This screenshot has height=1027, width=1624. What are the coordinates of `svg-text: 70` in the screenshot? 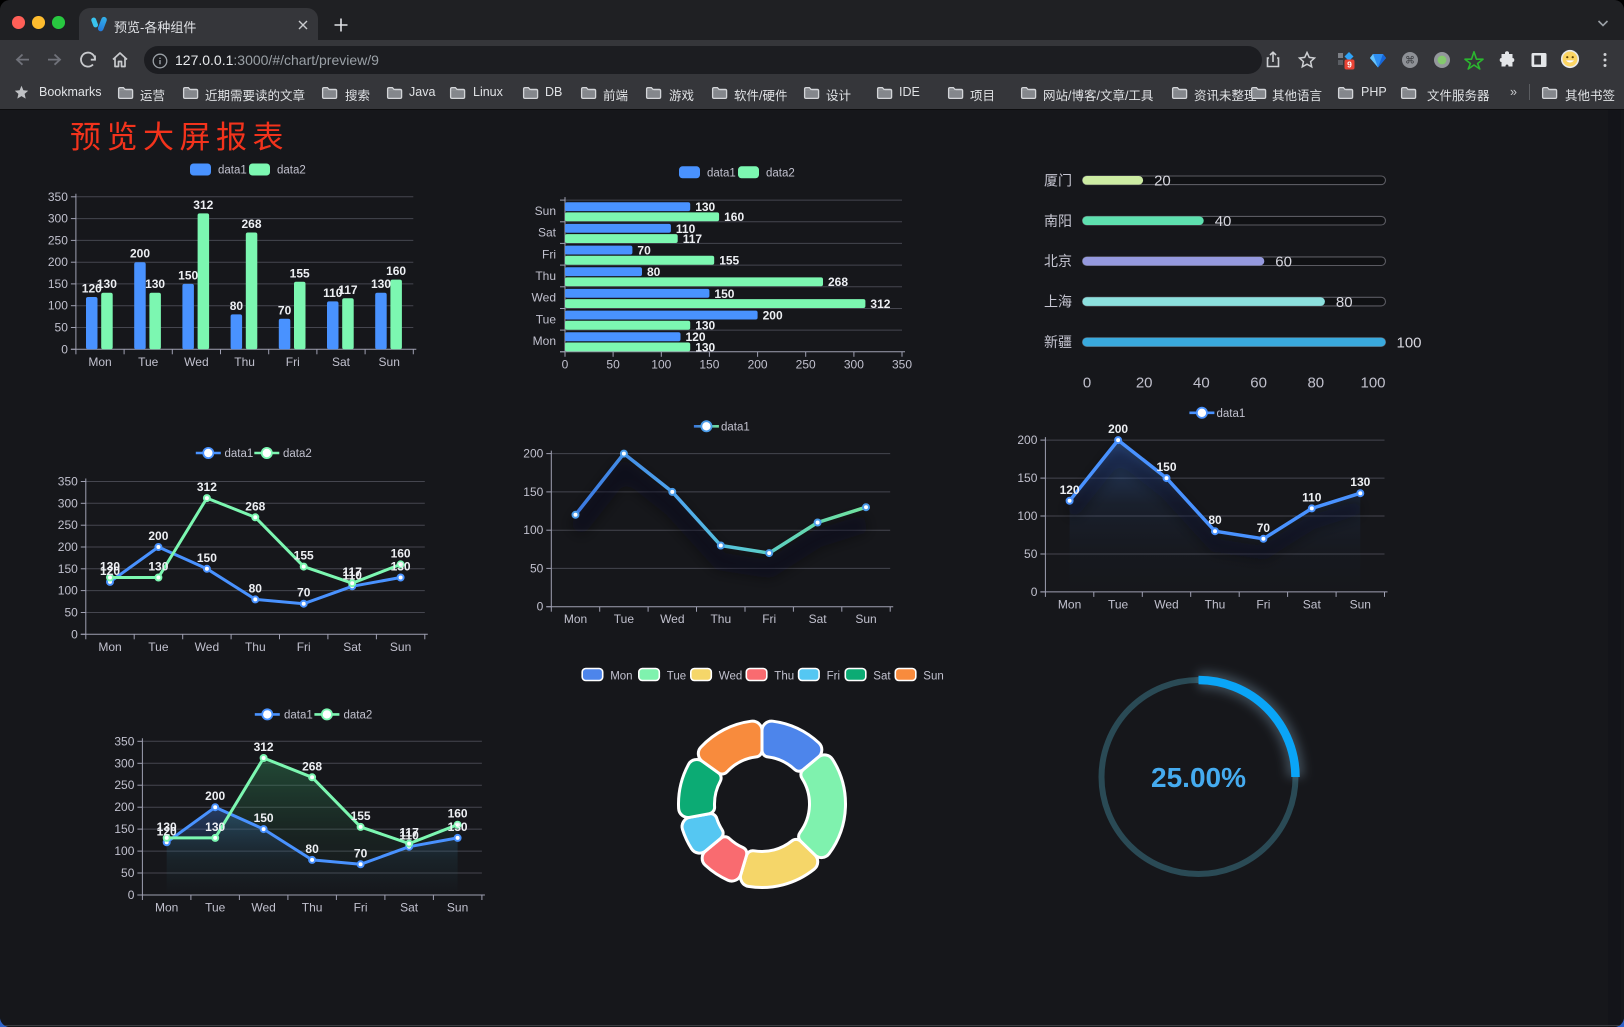 It's located at (1264, 528).